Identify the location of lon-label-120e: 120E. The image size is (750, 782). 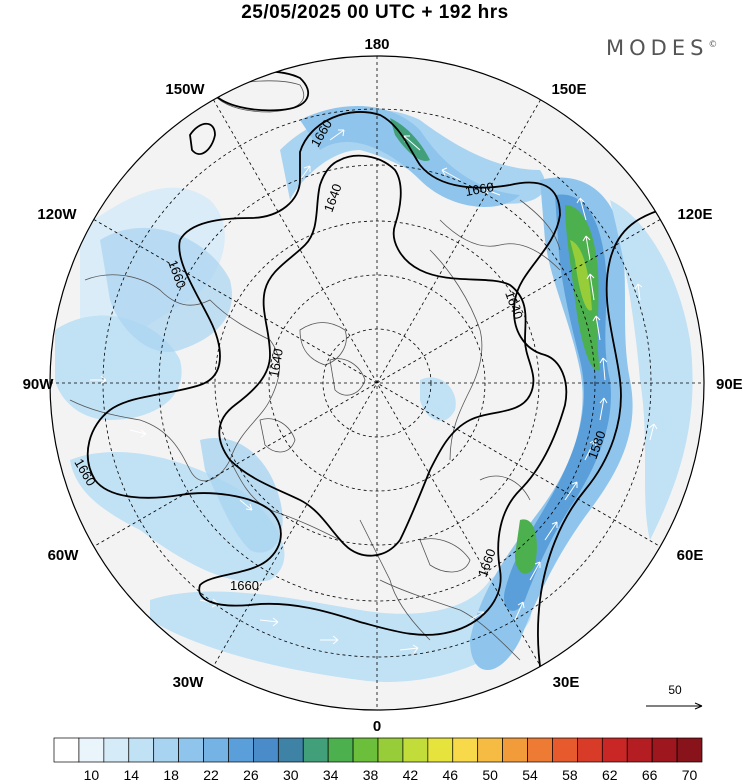
(694, 214).